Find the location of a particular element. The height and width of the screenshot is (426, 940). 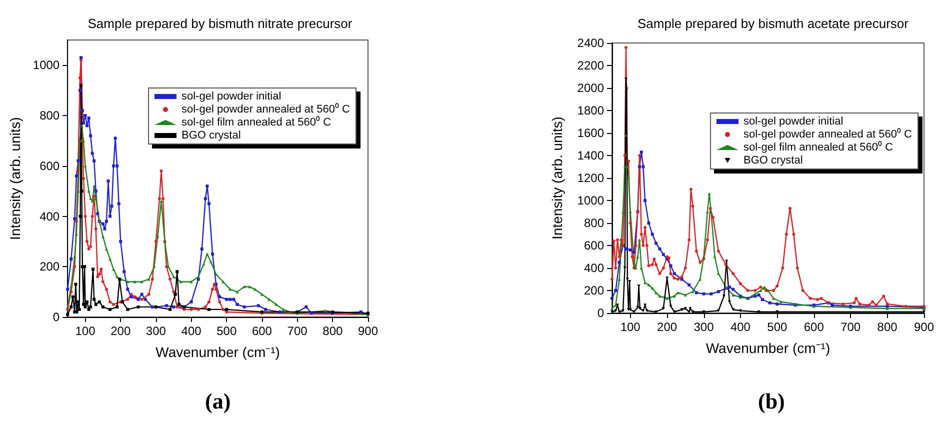

chart-title: Sample prepared by bismuth acetate precursor is located at coordinates (774, 23).